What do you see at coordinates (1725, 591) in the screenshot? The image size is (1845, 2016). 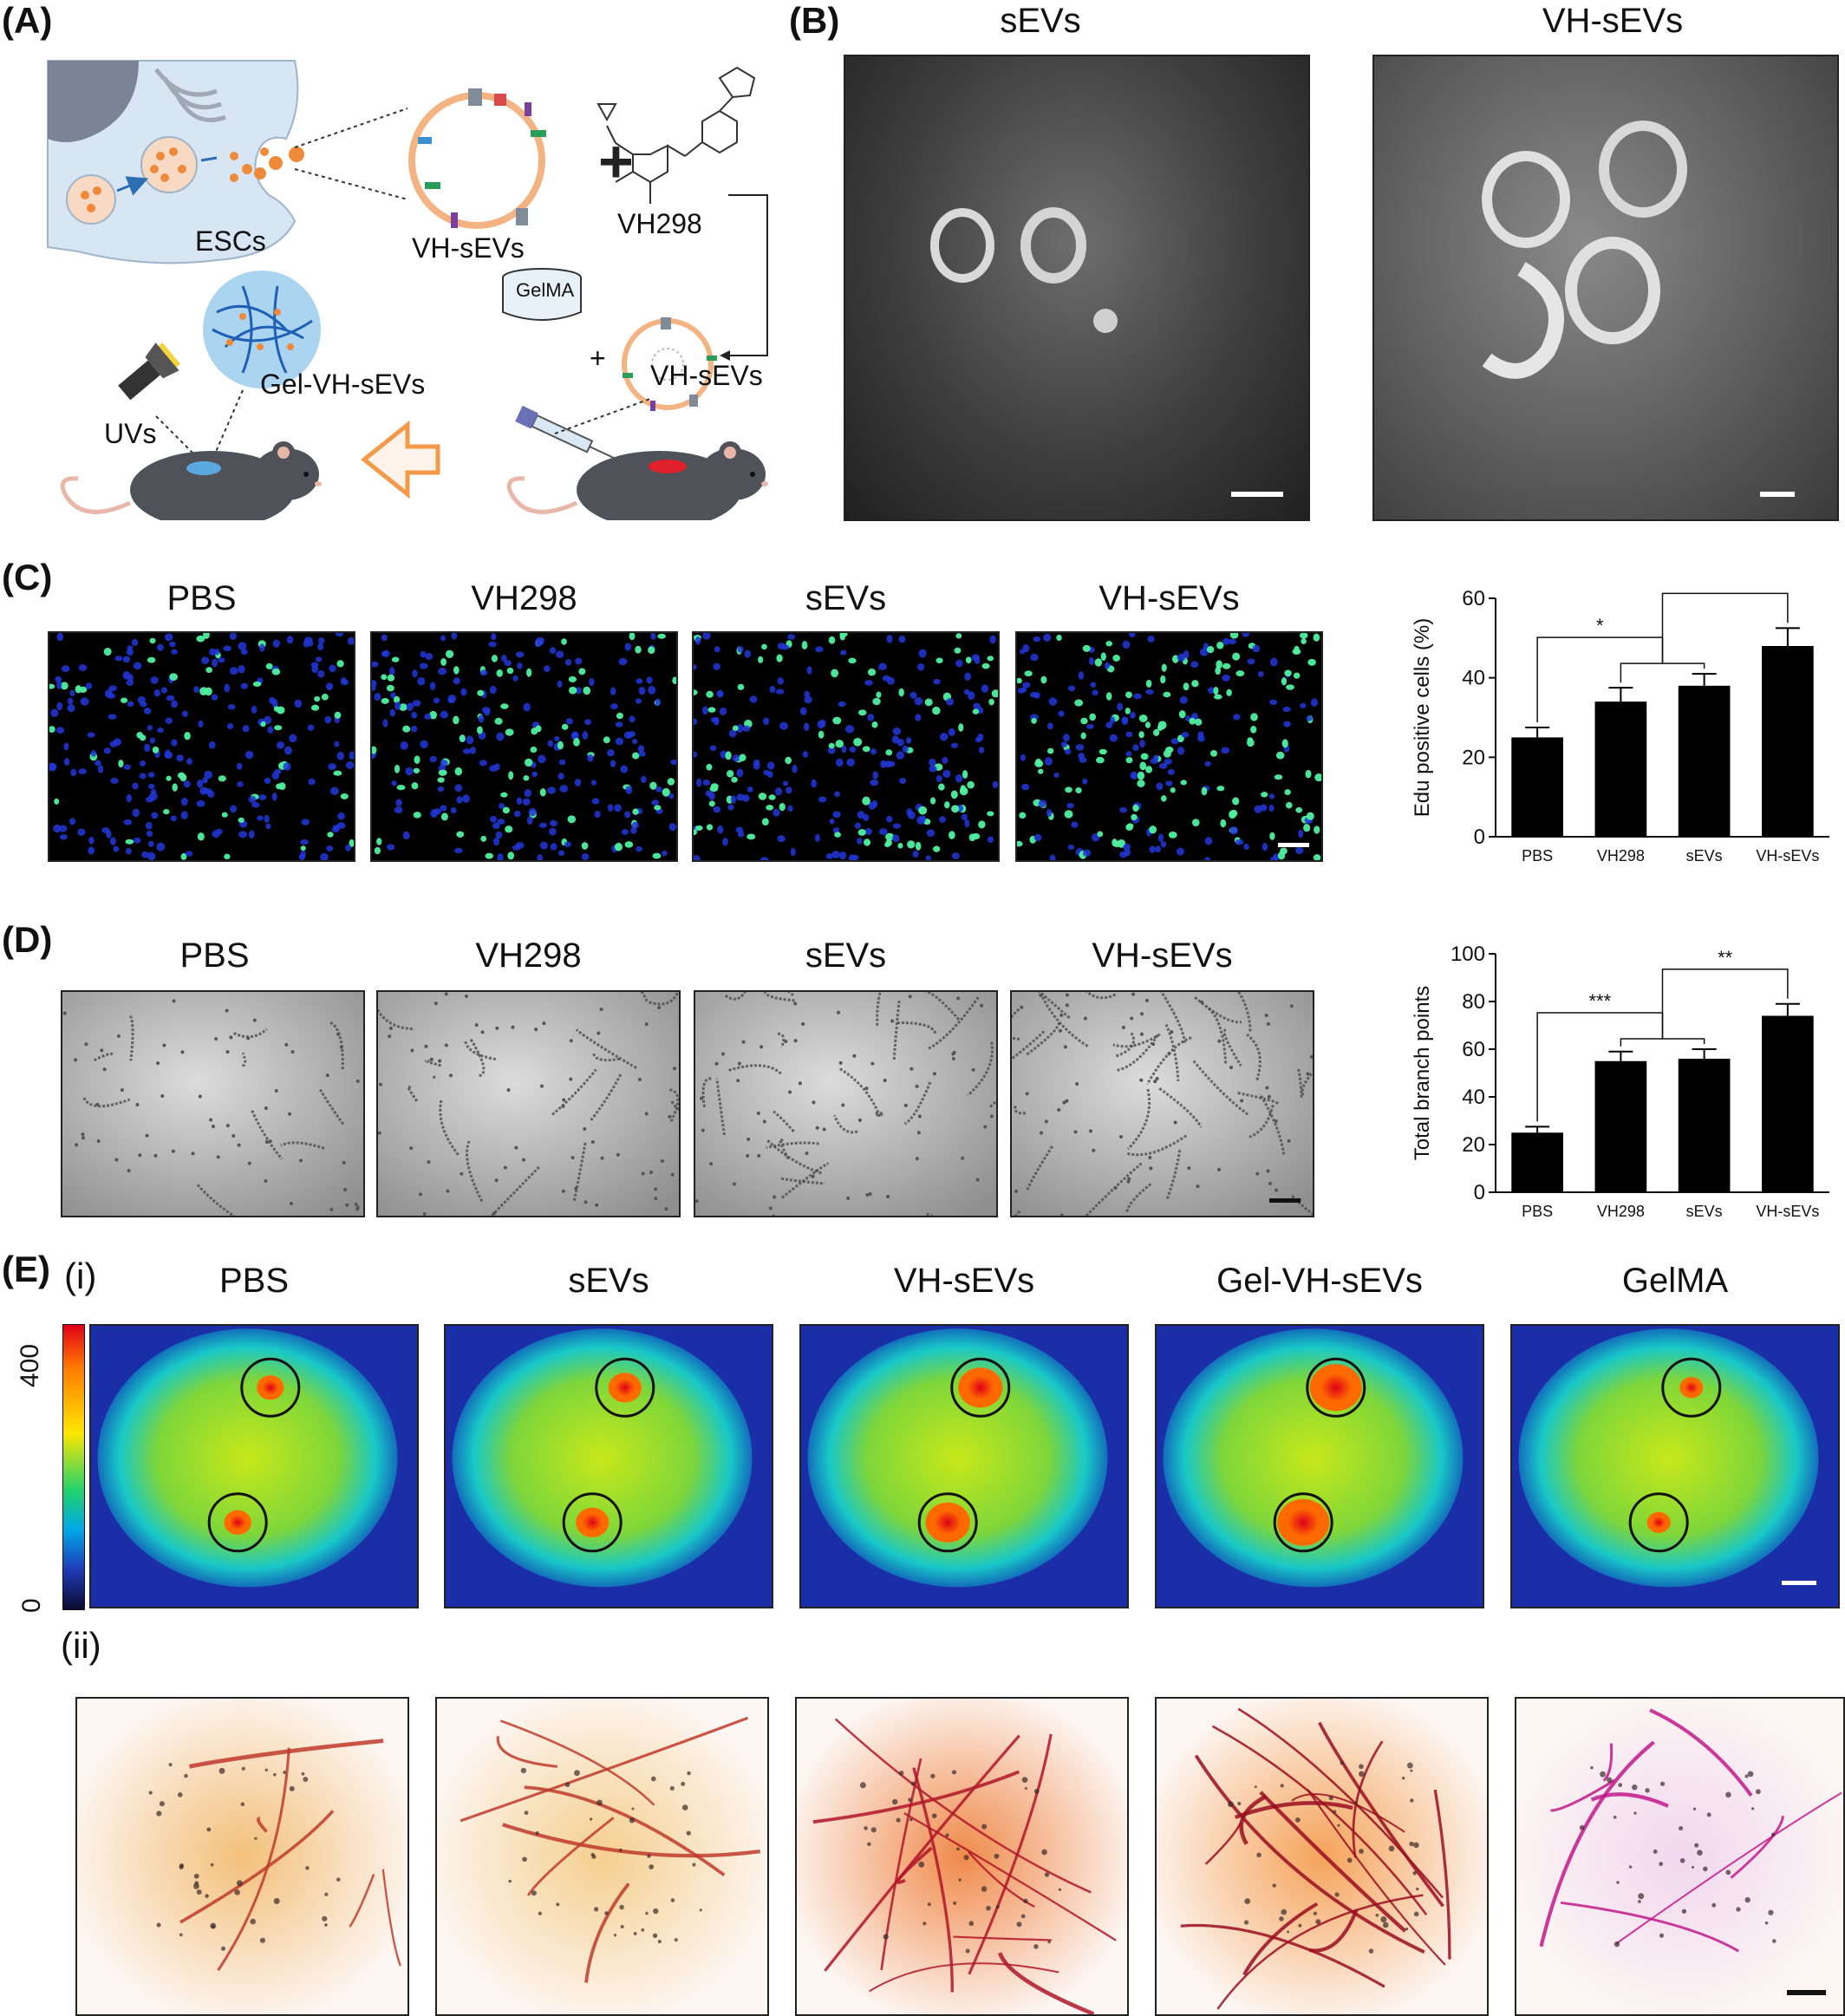 I see `edu-chart-significance-2: *` at bounding box center [1725, 591].